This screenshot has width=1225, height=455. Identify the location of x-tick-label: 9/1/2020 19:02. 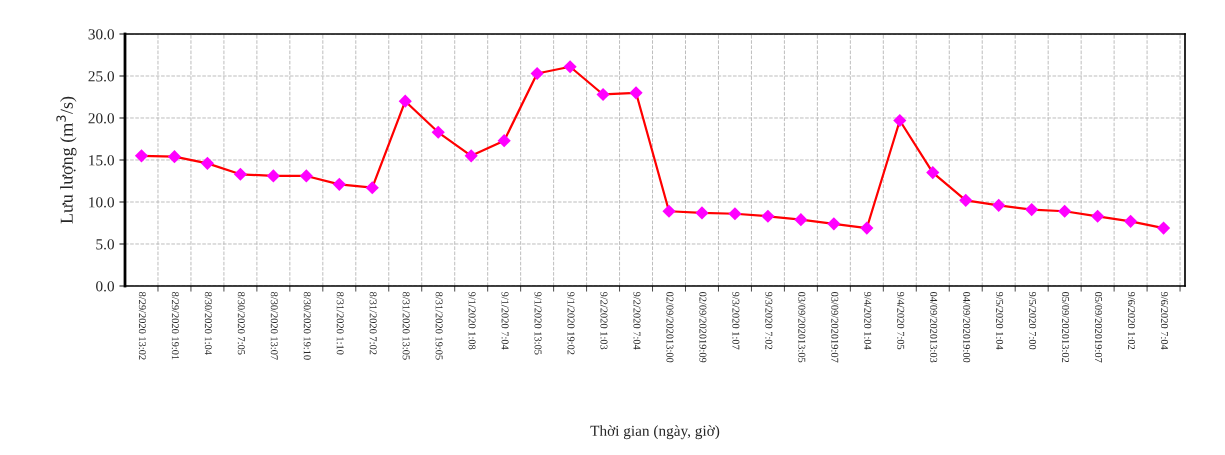
(571, 323).